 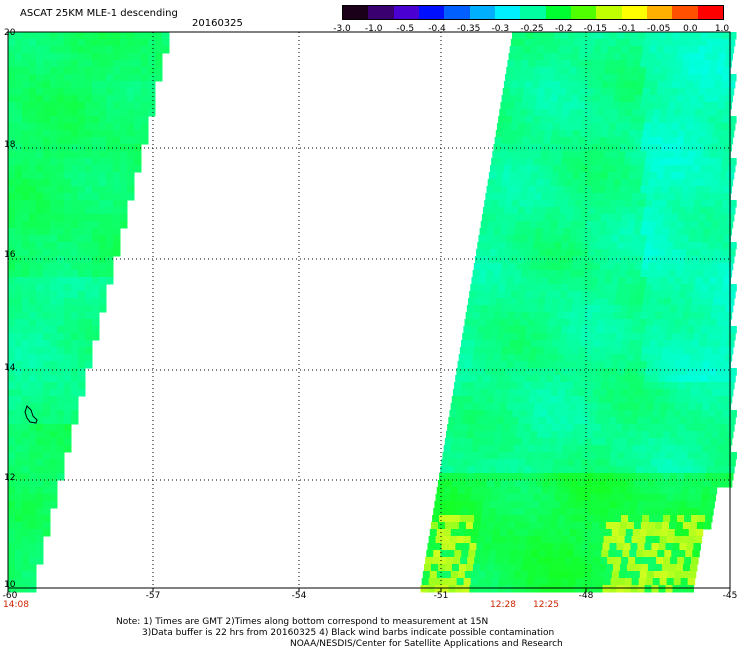 I want to click on lon-label-45: -45, so click(x=730, y=596).